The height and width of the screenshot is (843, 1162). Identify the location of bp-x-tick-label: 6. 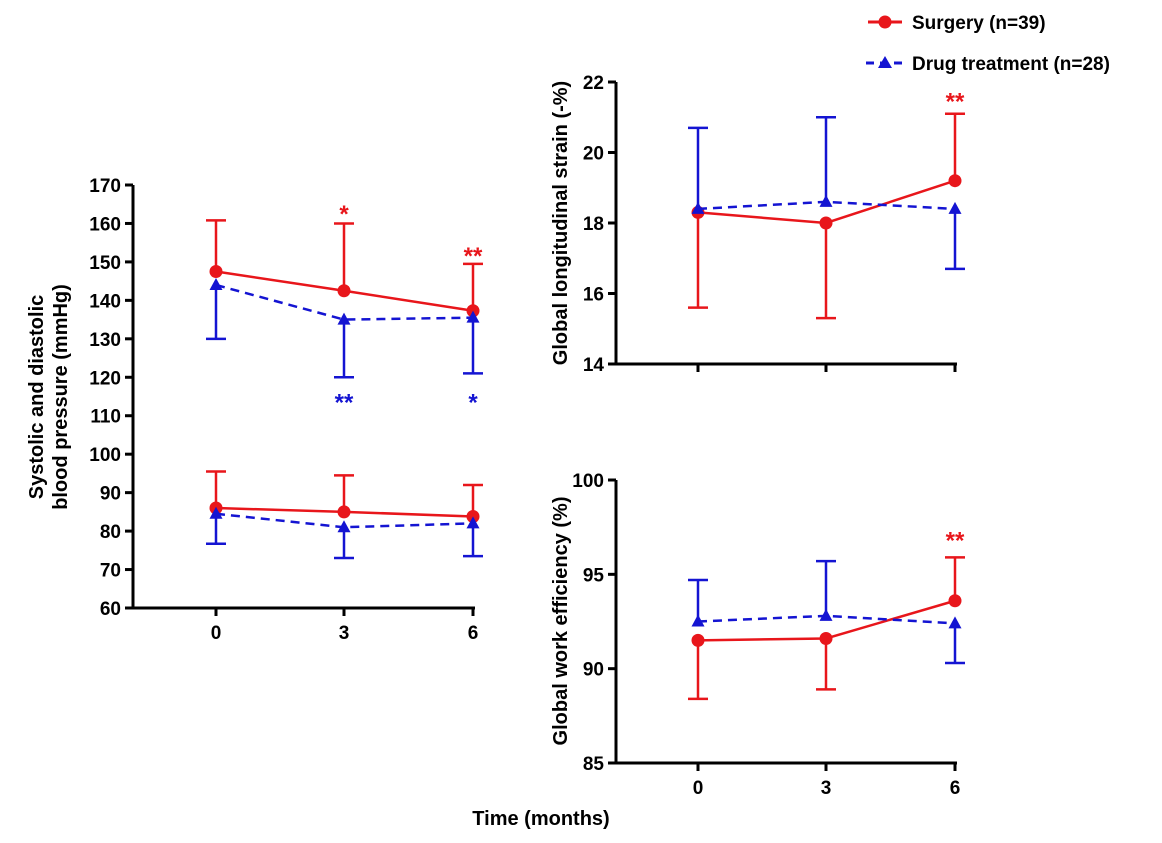
(473, 633).